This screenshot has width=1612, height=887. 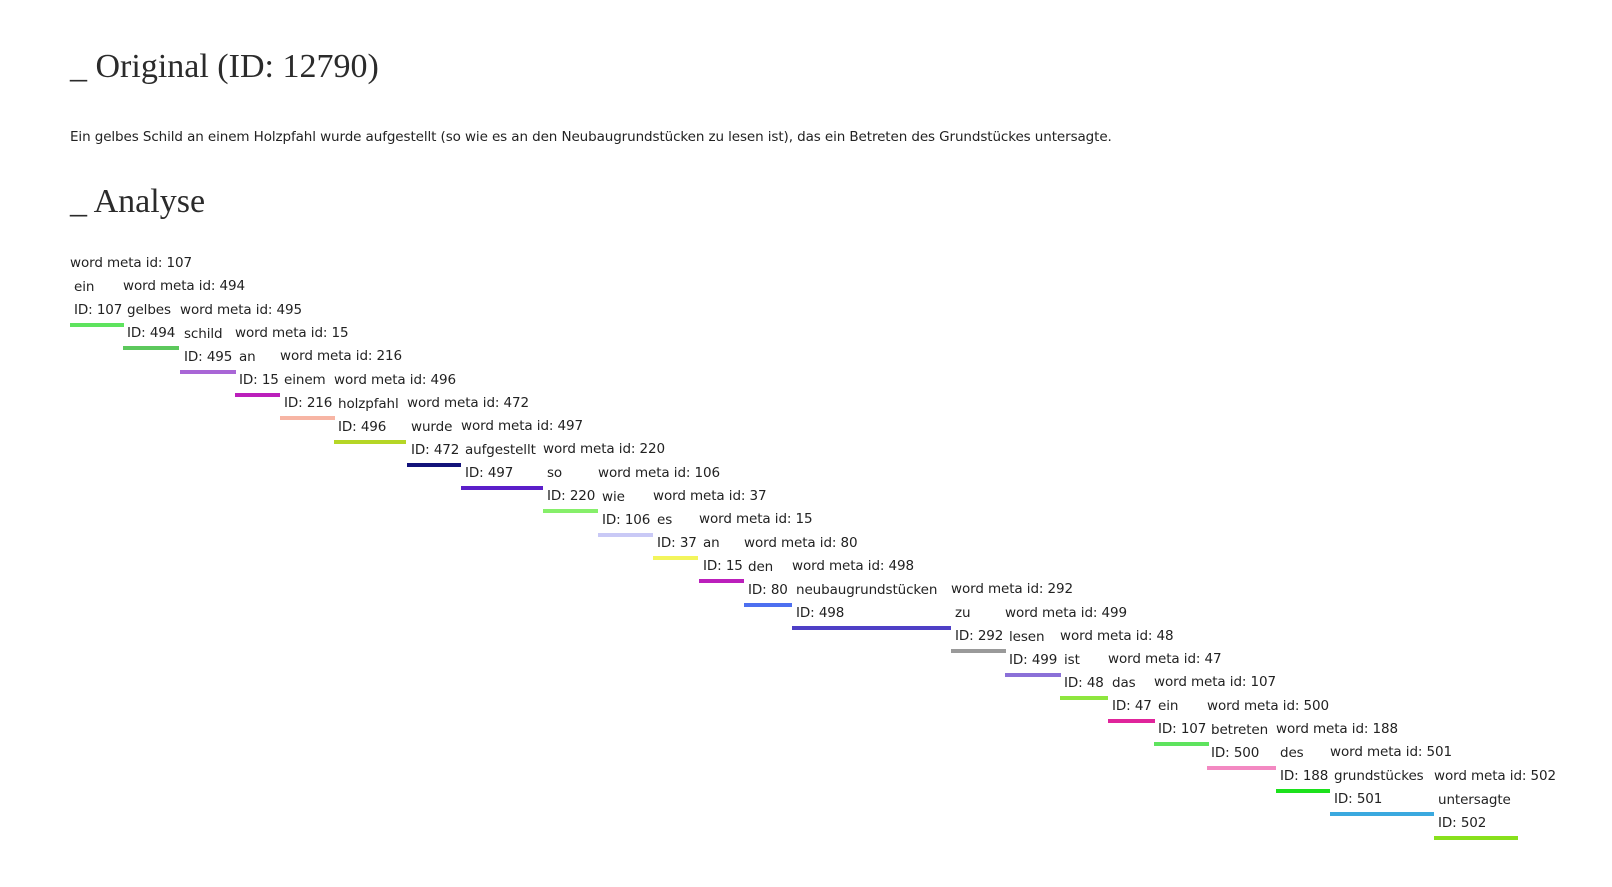 What do you see at coordinates (1474, 799) in the screenshot?
I see `token-word: untersagte` at bounding box center [1474, 799].